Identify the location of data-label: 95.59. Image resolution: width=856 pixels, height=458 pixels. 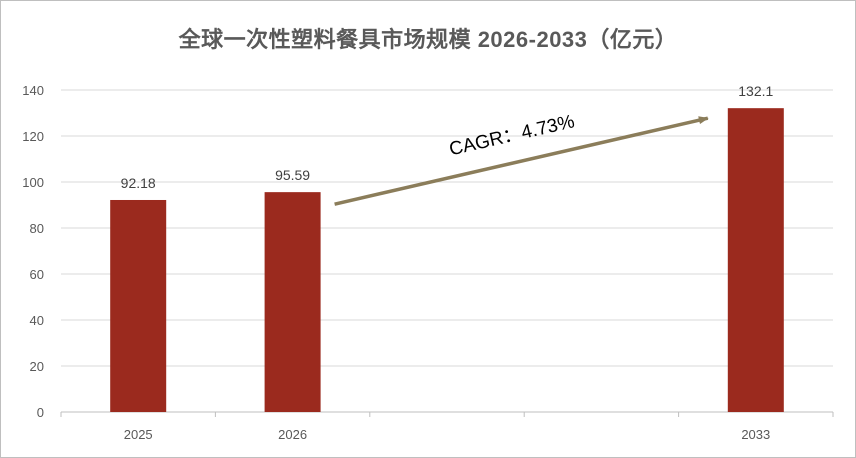
(292, 175).